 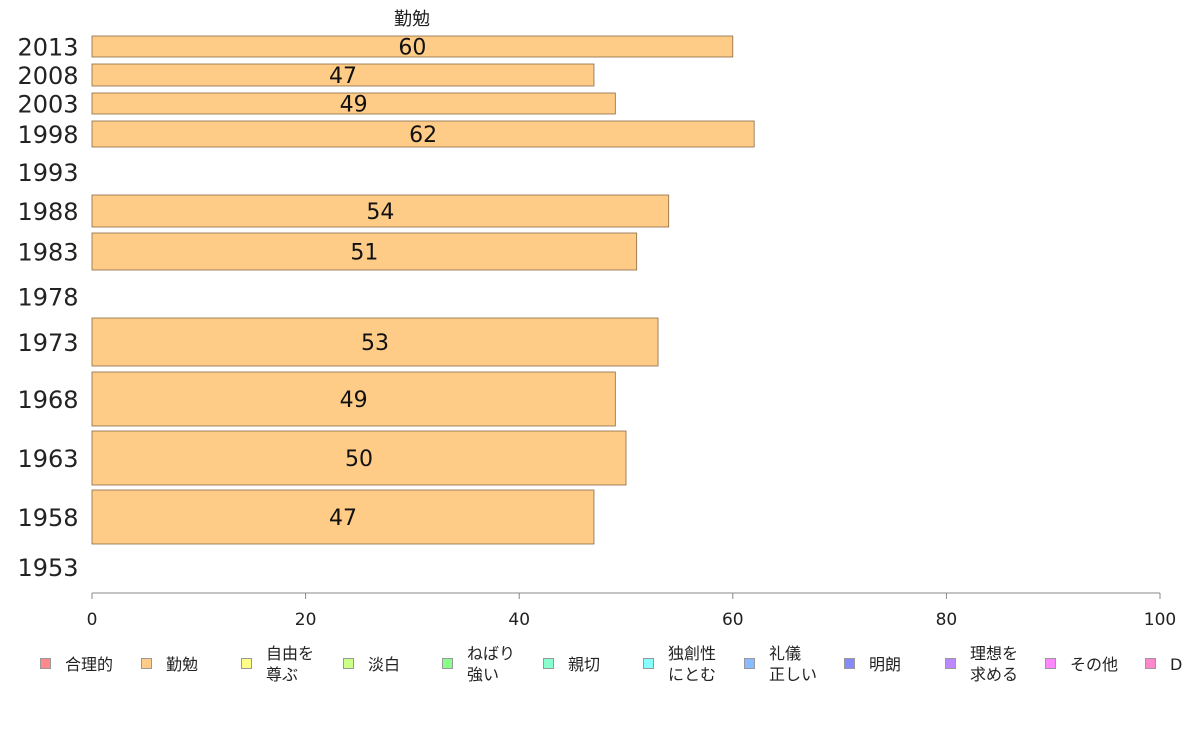 I want to click on legend-item: 淡白, so click(x=371, y=657).